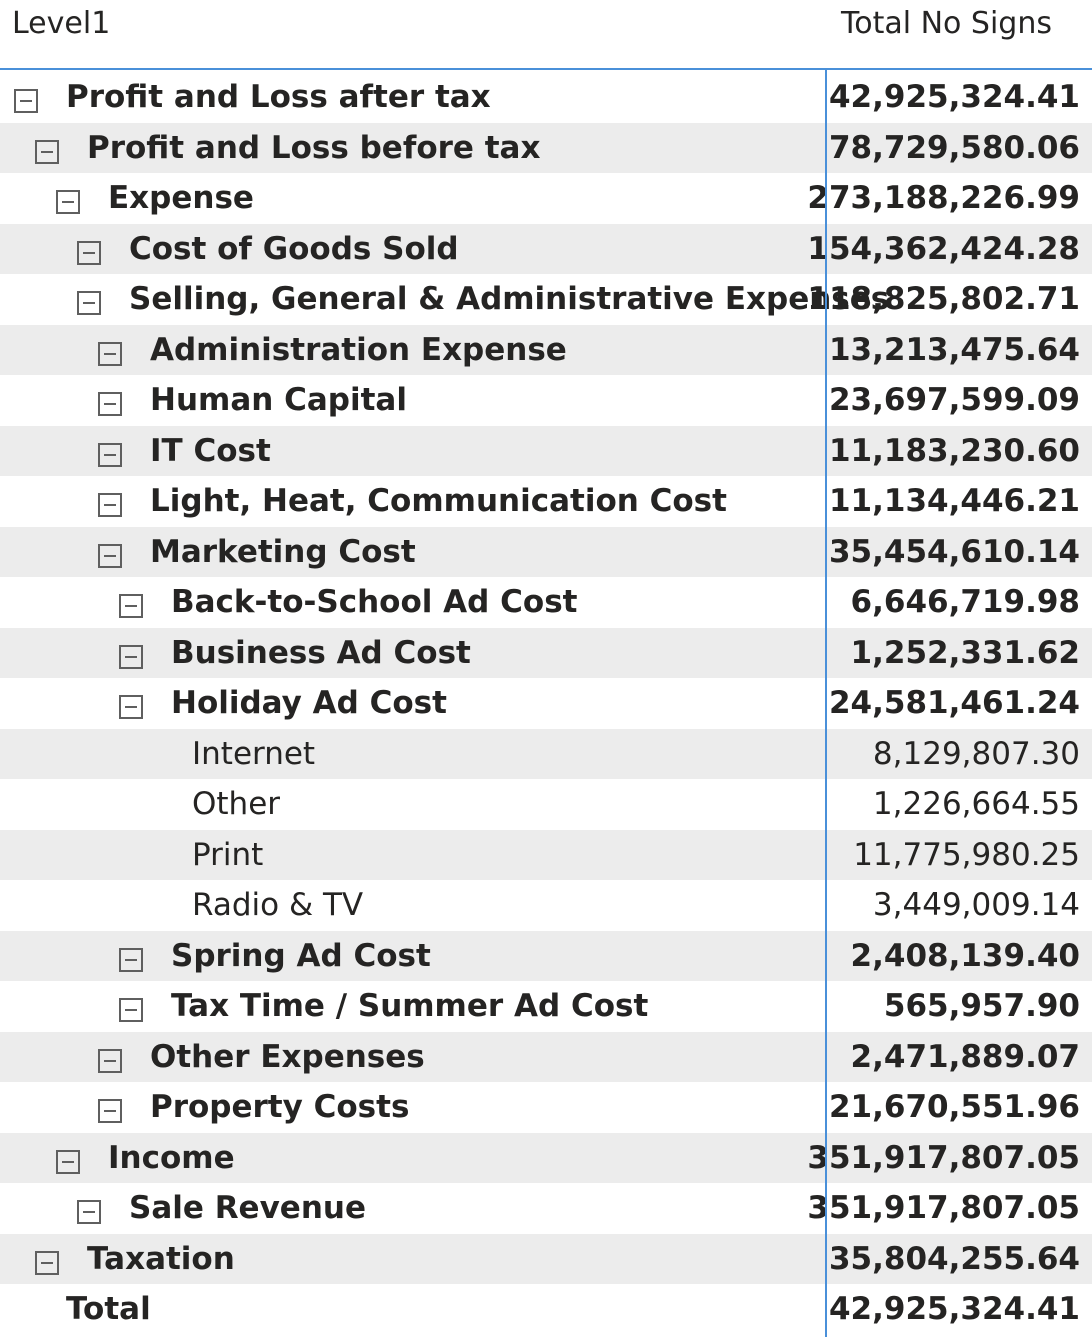 The height and width of the screenshot is (1337, 1092). I want to click on row-label: Profit and Loss before tax, so click(314, 147).